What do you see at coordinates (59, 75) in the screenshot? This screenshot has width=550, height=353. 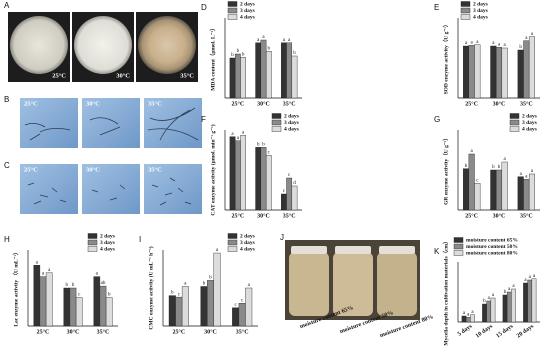 I see `photo-label: 25°C` at bounding box center [59, 75].